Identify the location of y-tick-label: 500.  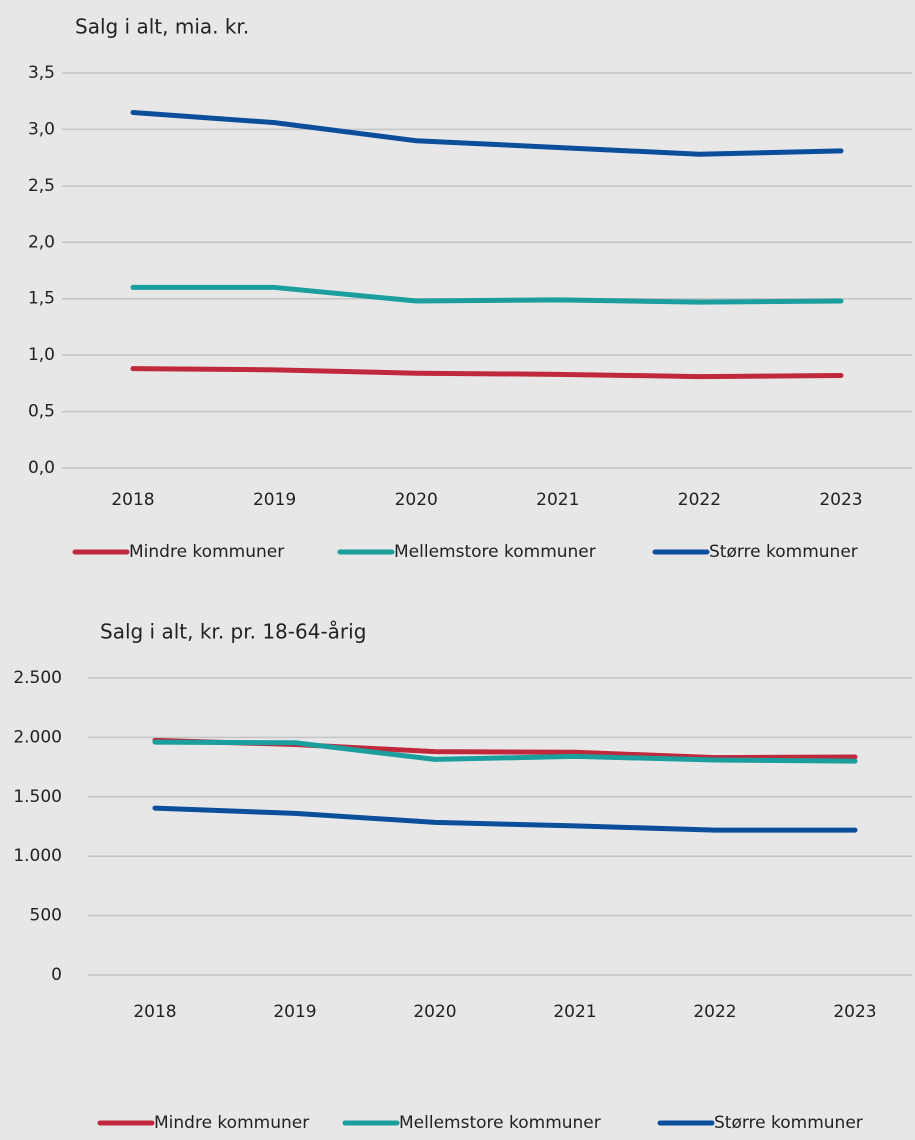
(46, 916).